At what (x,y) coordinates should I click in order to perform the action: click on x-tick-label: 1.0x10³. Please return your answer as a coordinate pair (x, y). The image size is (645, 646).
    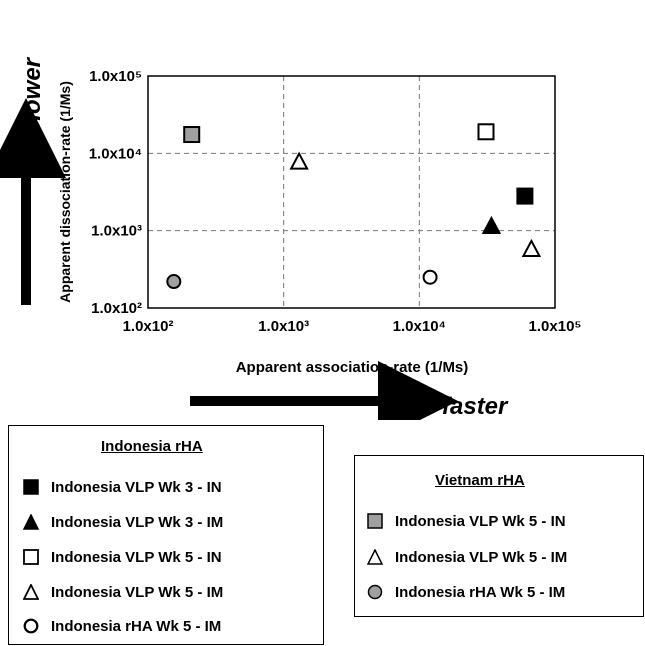
    Looking at the image, I should click on (283, 326).